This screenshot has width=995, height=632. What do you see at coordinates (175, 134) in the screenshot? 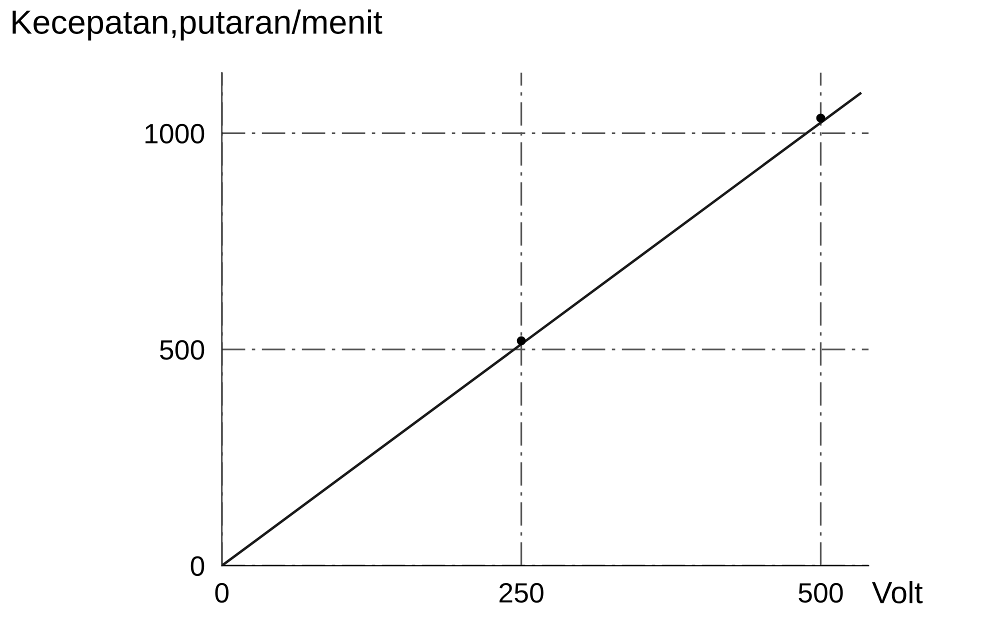
I see `y-tick-label: 1000` at bounding box center [175, 134].